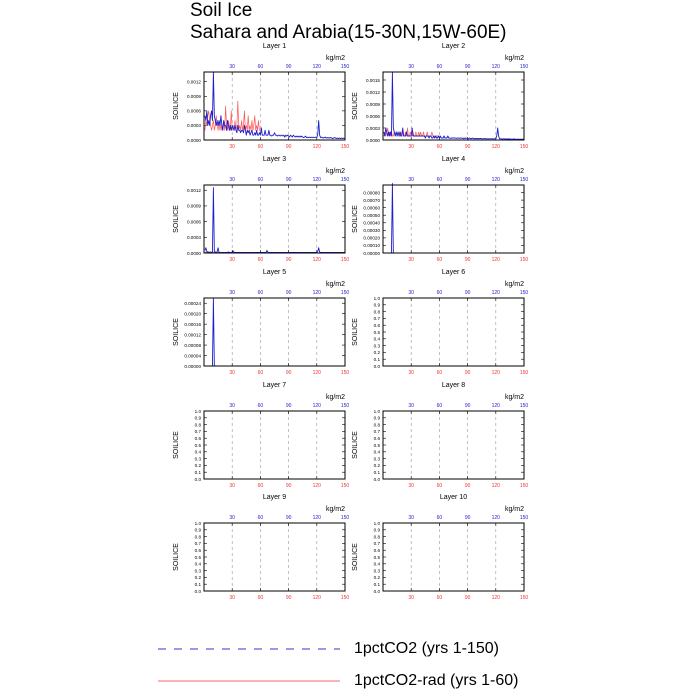 This screenshot has height=700, width=700. I want to click on panel-3-xtick-top: 150, so click(345, 180).